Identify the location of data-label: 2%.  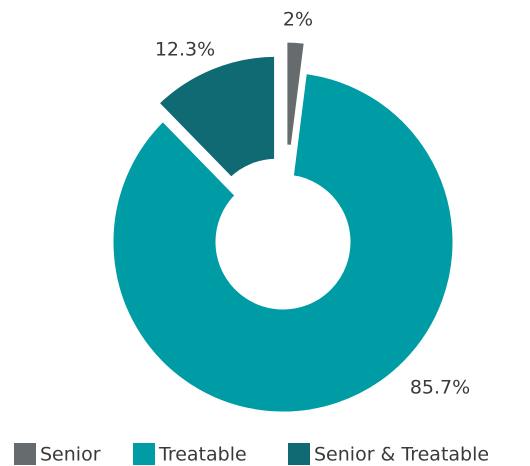
(298, 20).